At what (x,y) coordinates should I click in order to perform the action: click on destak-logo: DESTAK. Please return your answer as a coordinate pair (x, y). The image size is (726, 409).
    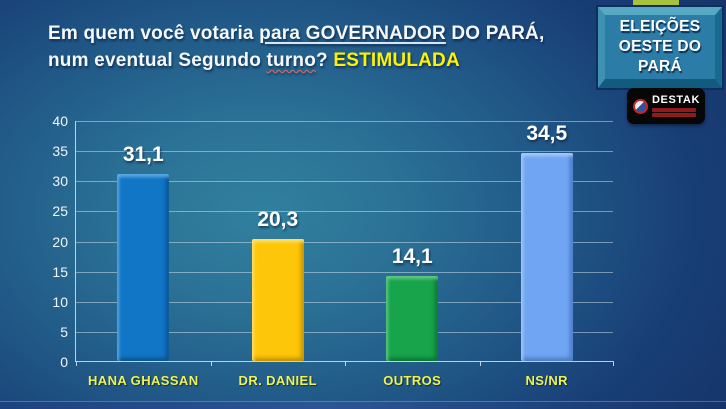
    Looking at the image, I should click on (666, 106).